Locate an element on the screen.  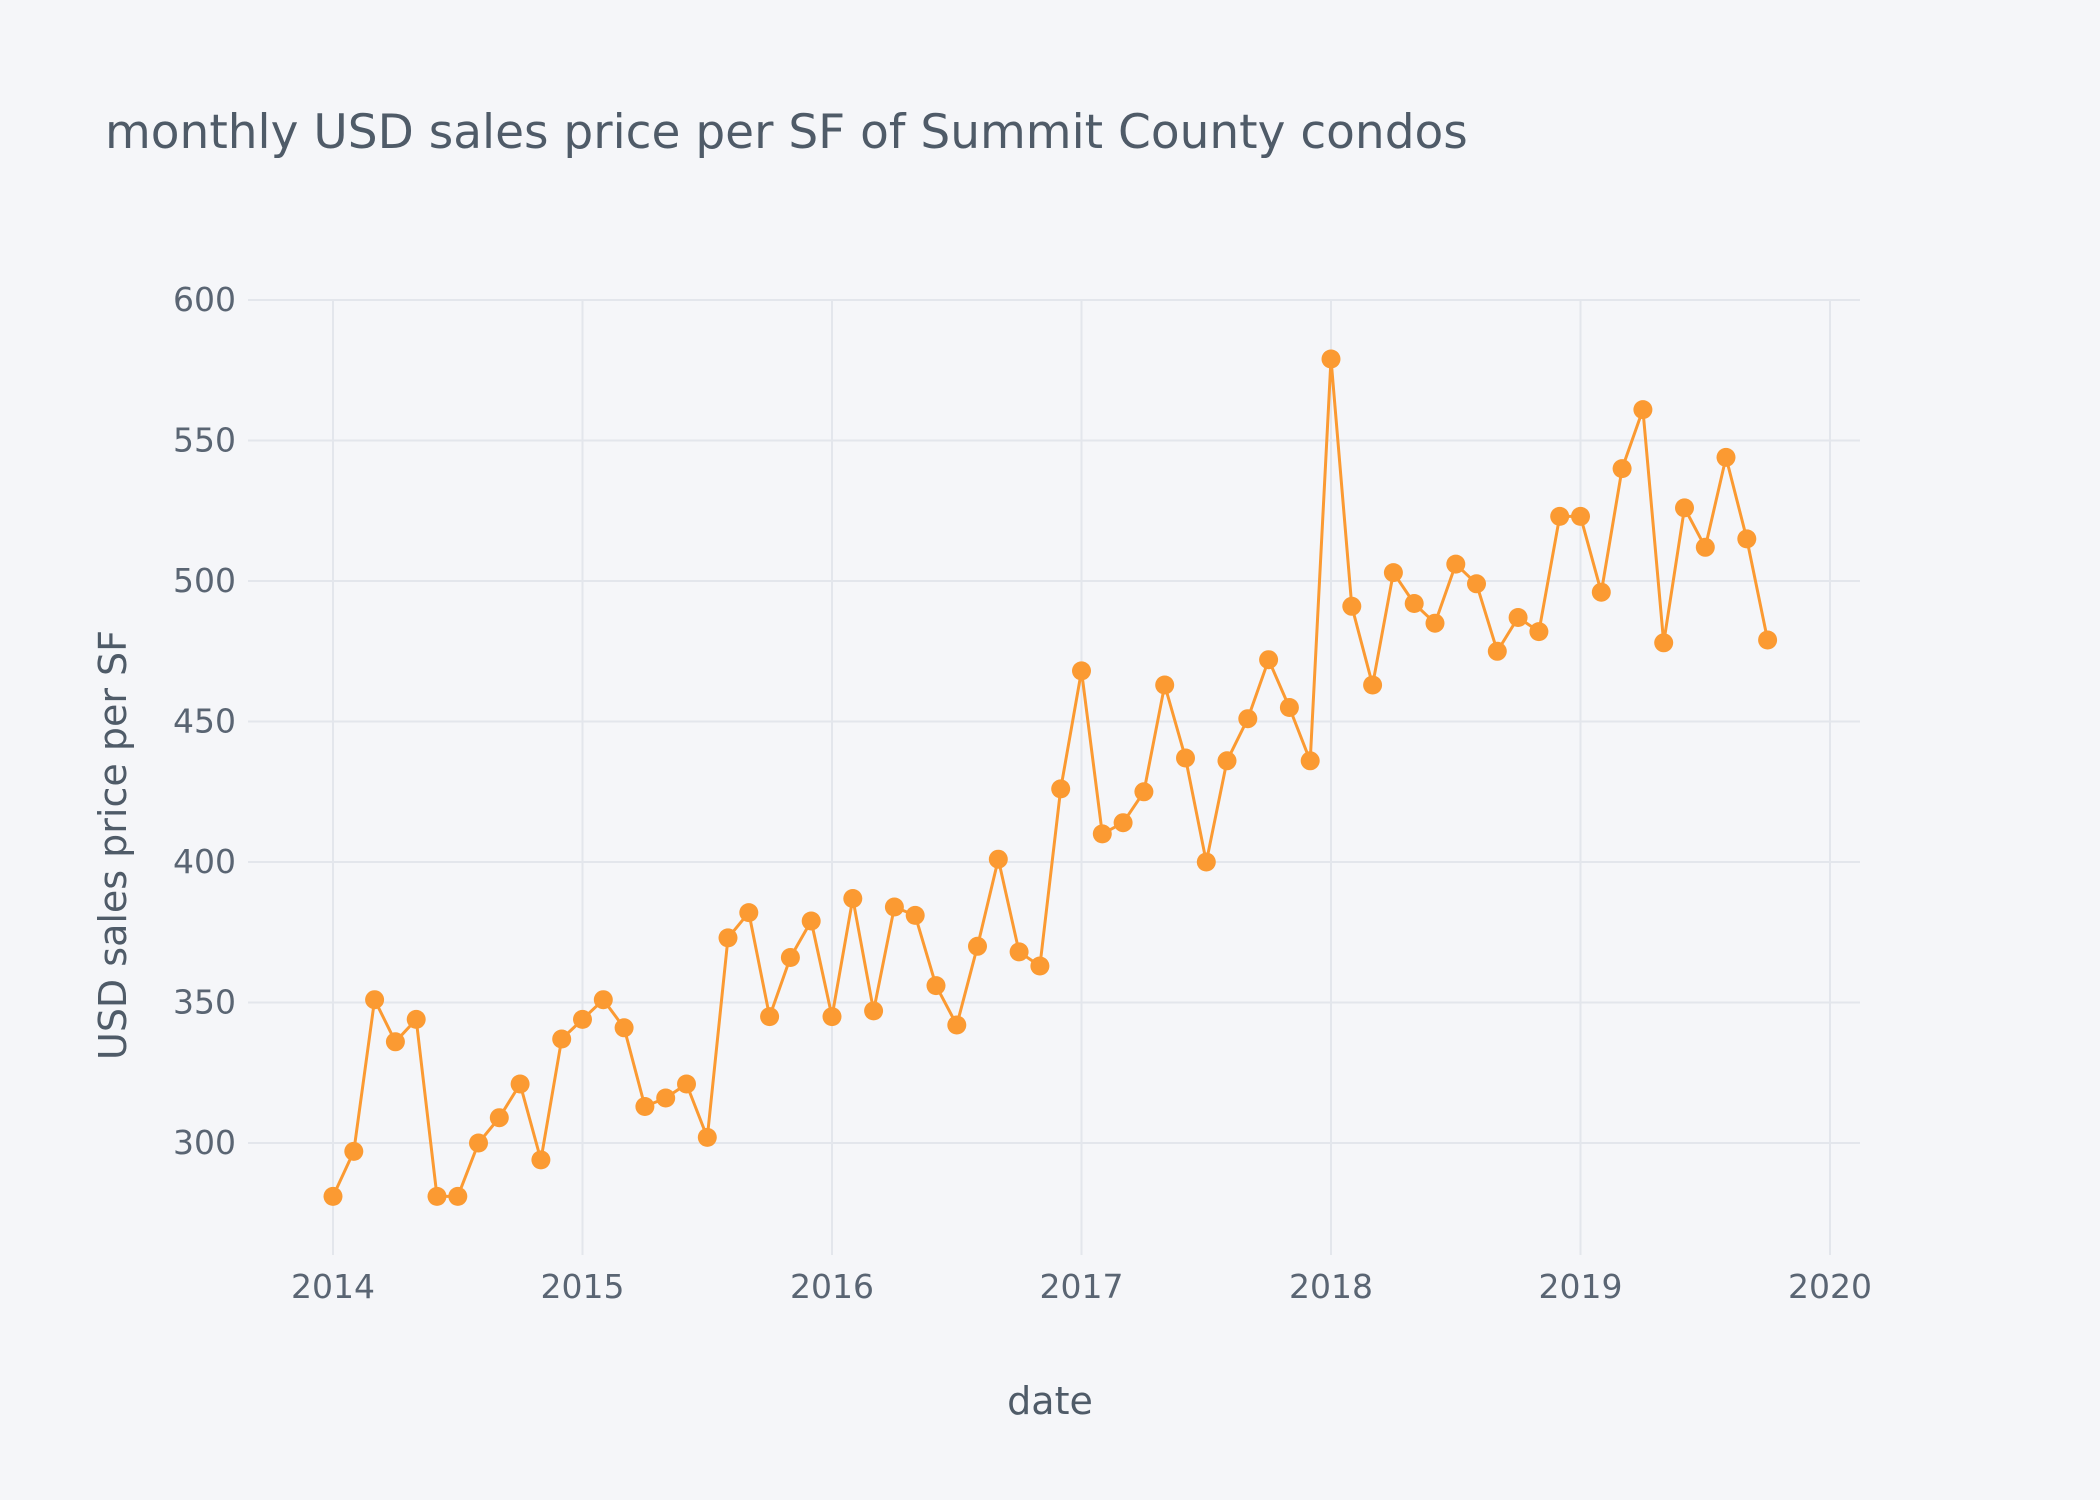
x-tick-label: 2019 is located at coordinates (1581, 1286).